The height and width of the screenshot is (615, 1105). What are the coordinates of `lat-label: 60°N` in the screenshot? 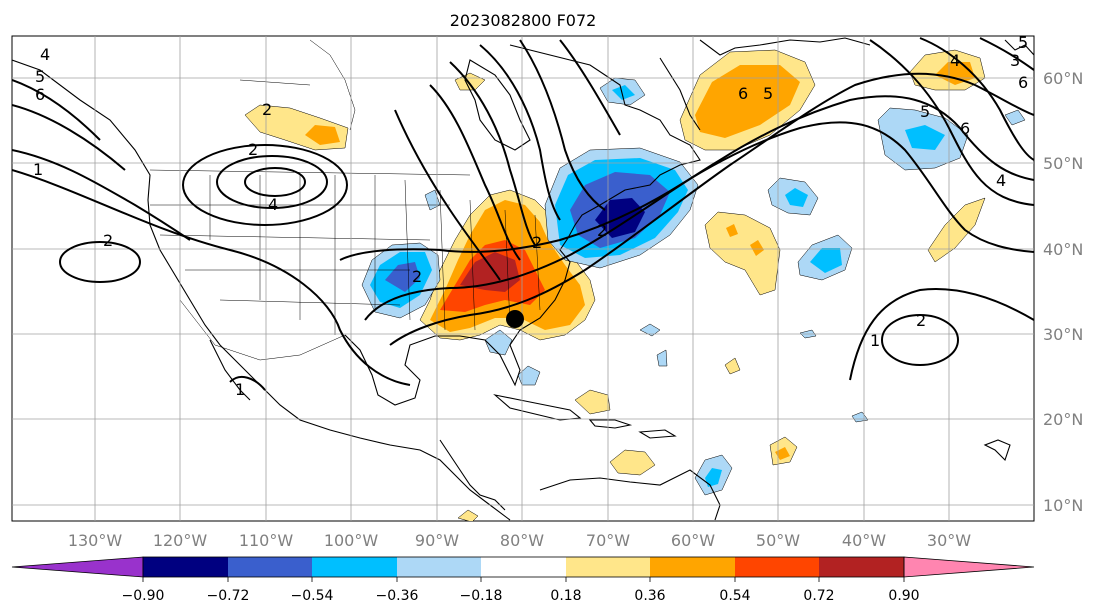 It's located at (1063, 78).